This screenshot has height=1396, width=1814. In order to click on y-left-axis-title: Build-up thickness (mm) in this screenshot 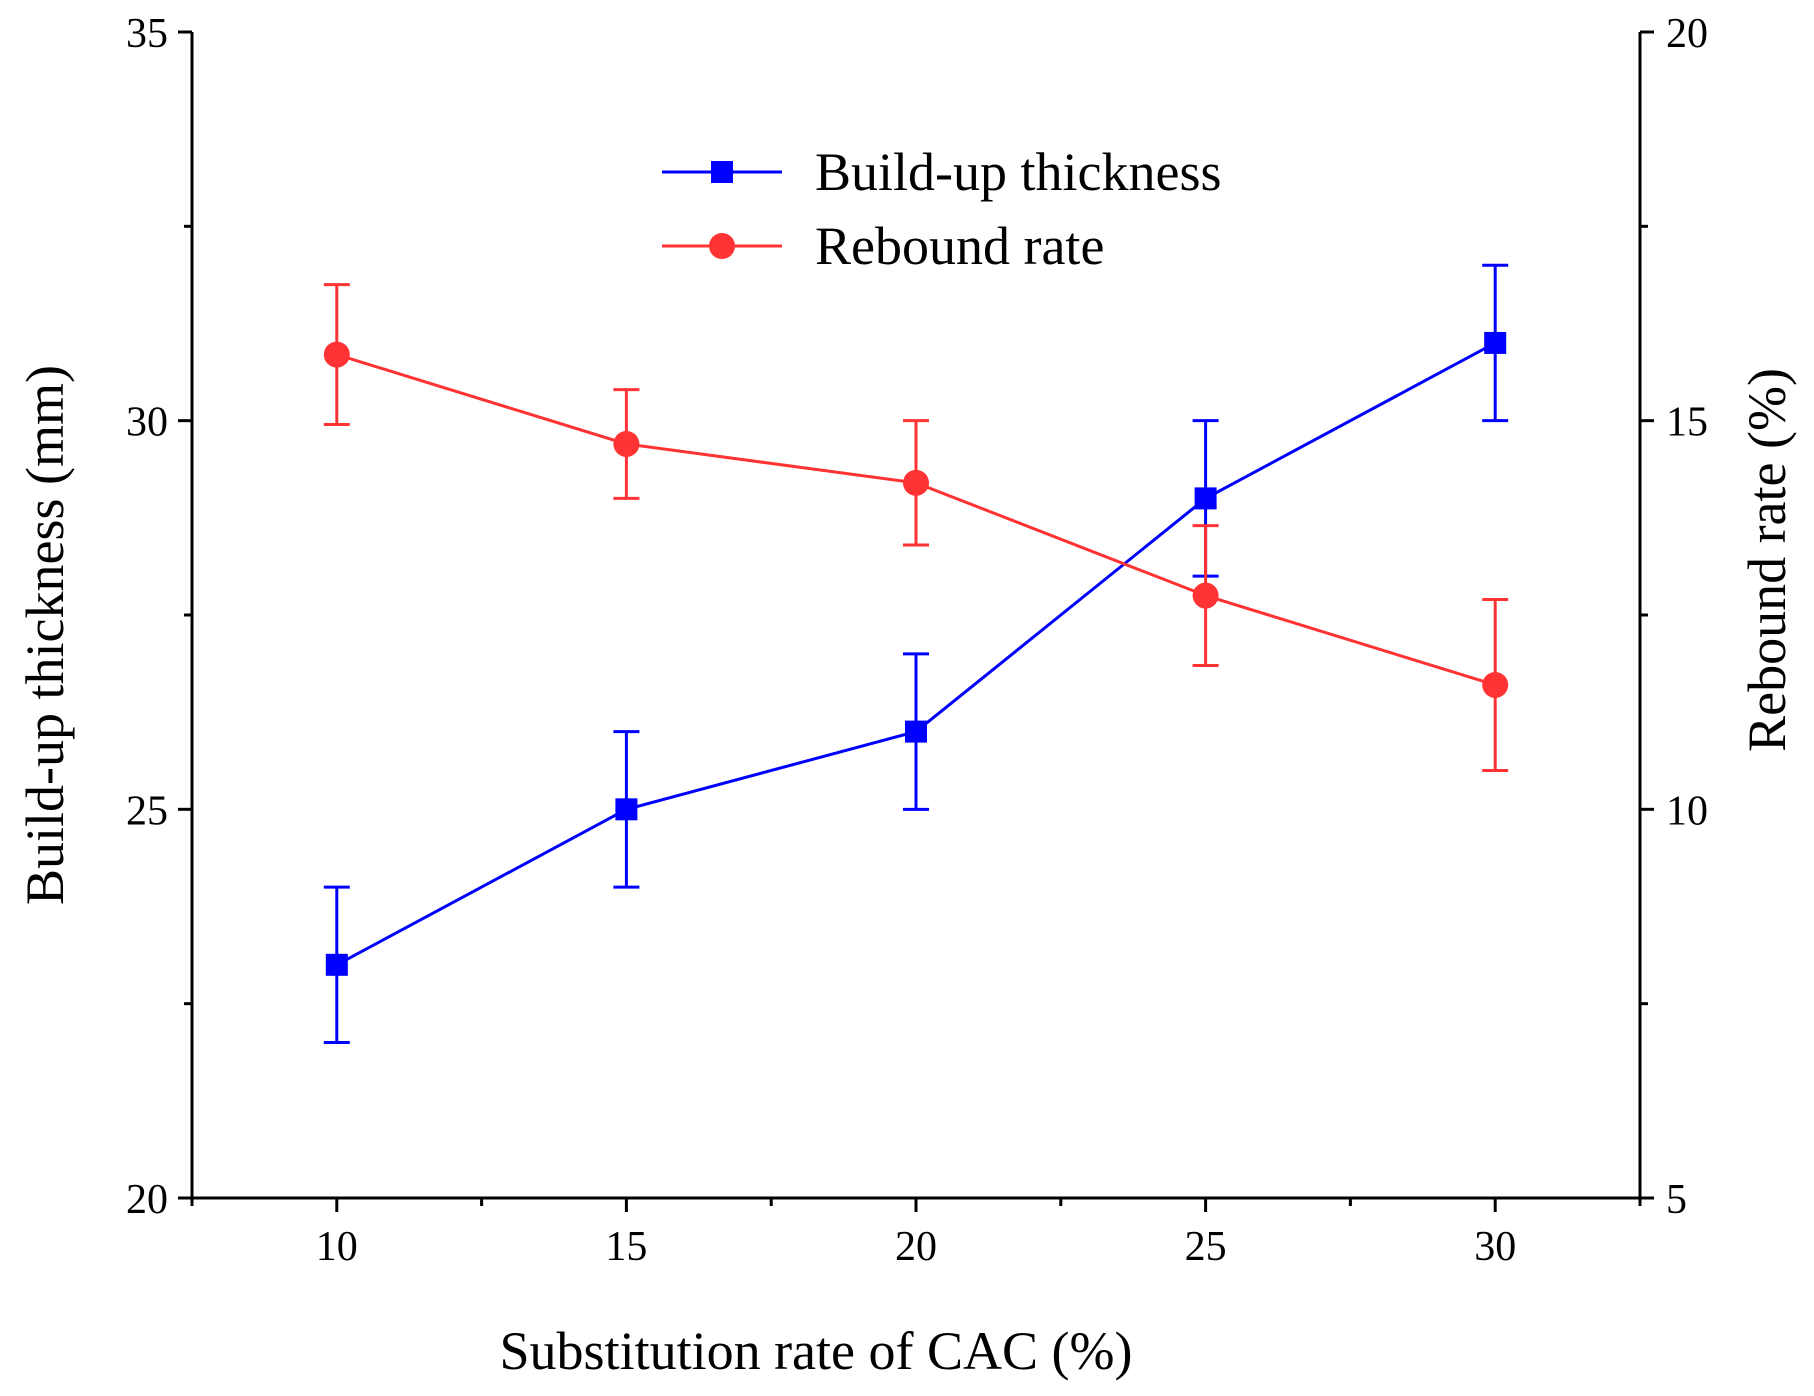, I will do `click(45, 635)`.